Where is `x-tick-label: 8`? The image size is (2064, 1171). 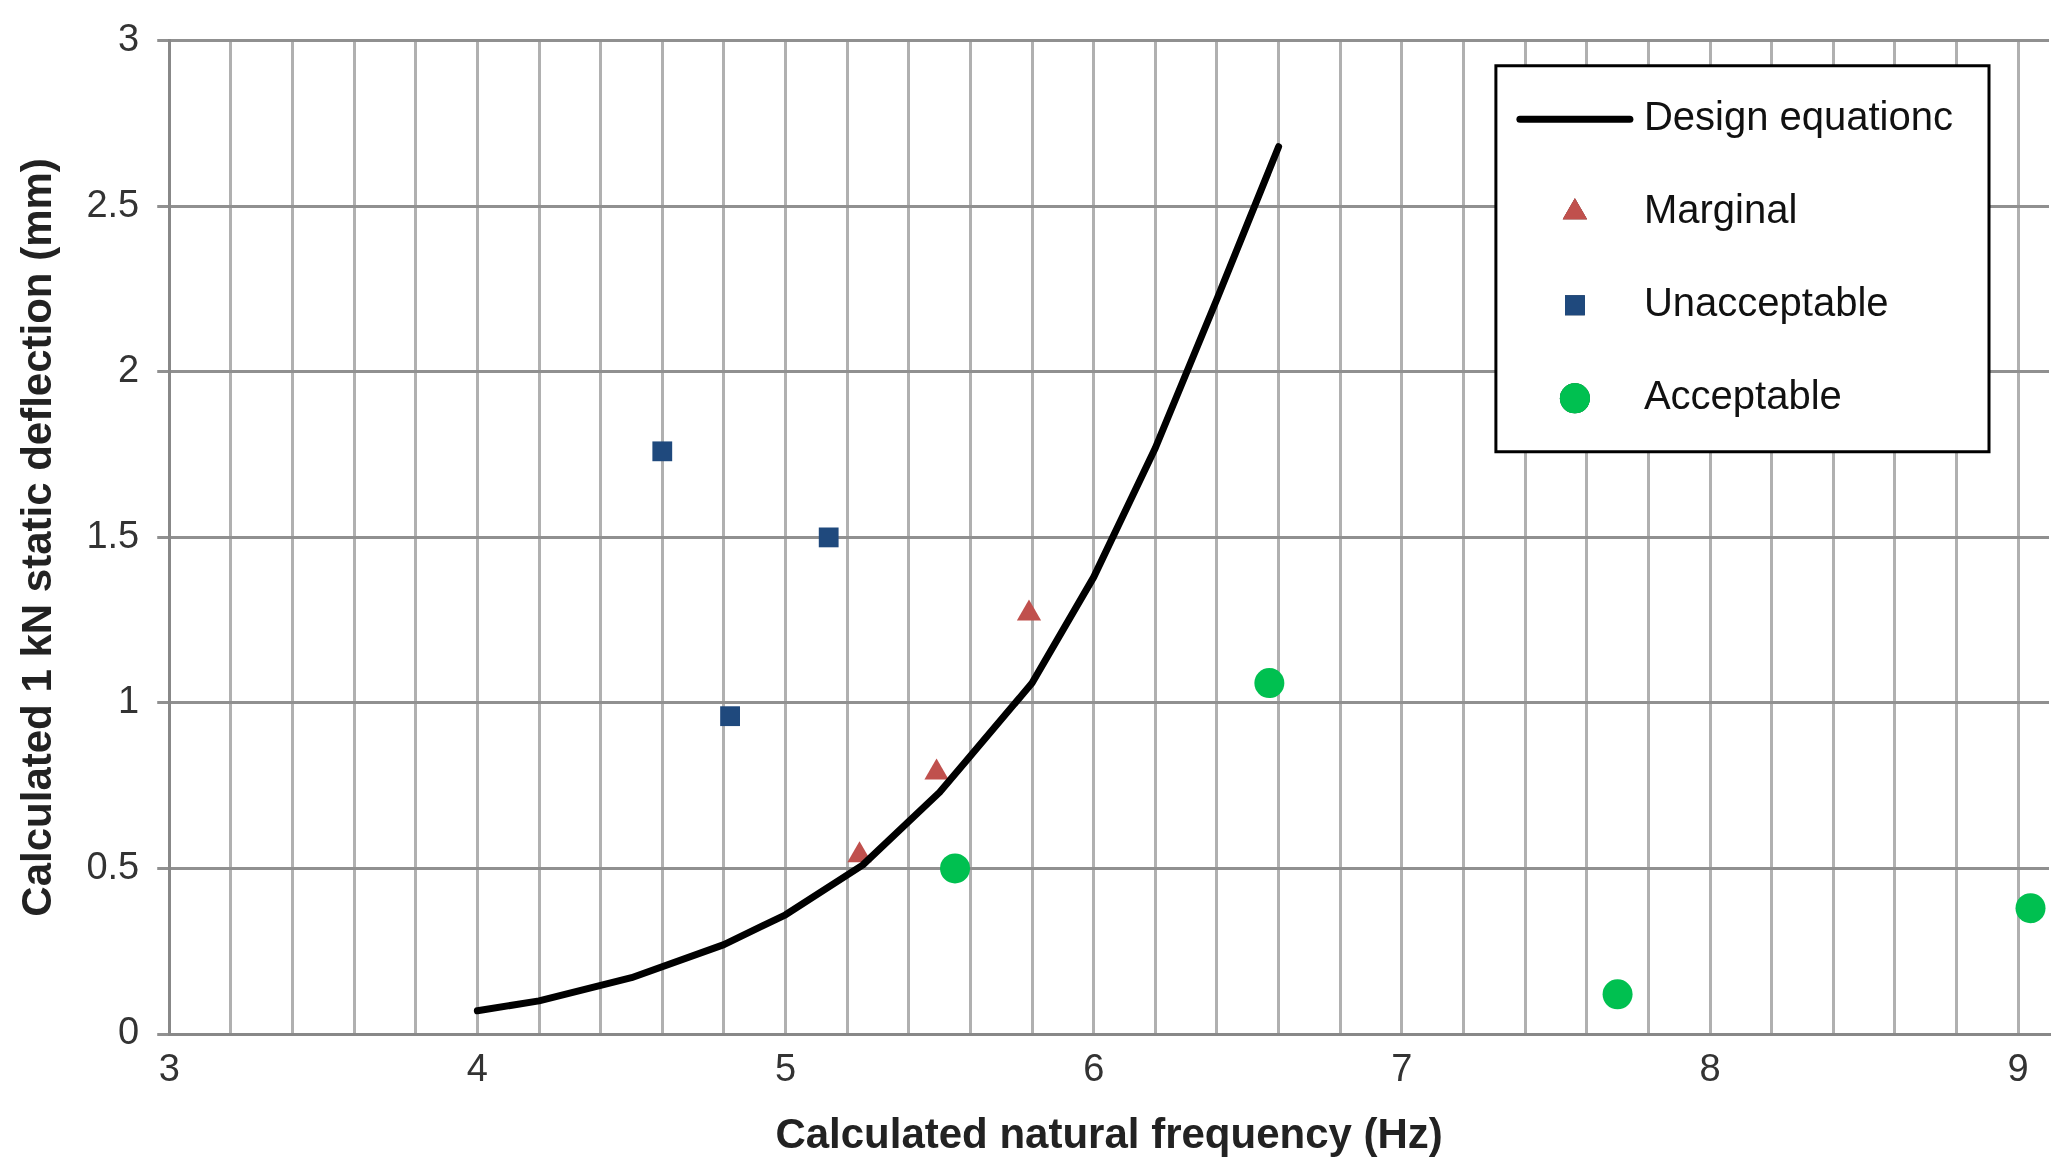 x-tick-label: 8 is located at coordinates (1710, 1068).